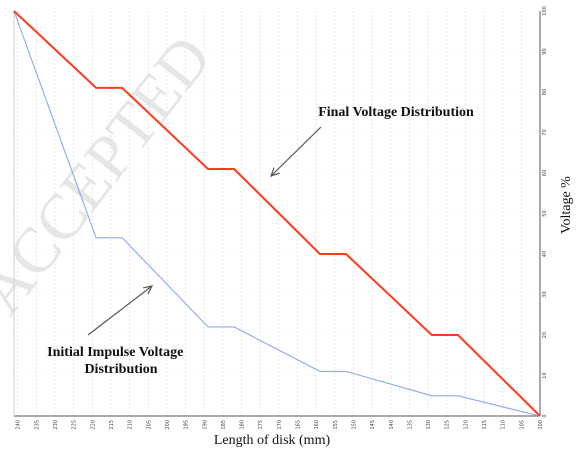  Describe the element at coordinates (243, 425) in the screenshot. I see `x-tick-label: 180` at that location.